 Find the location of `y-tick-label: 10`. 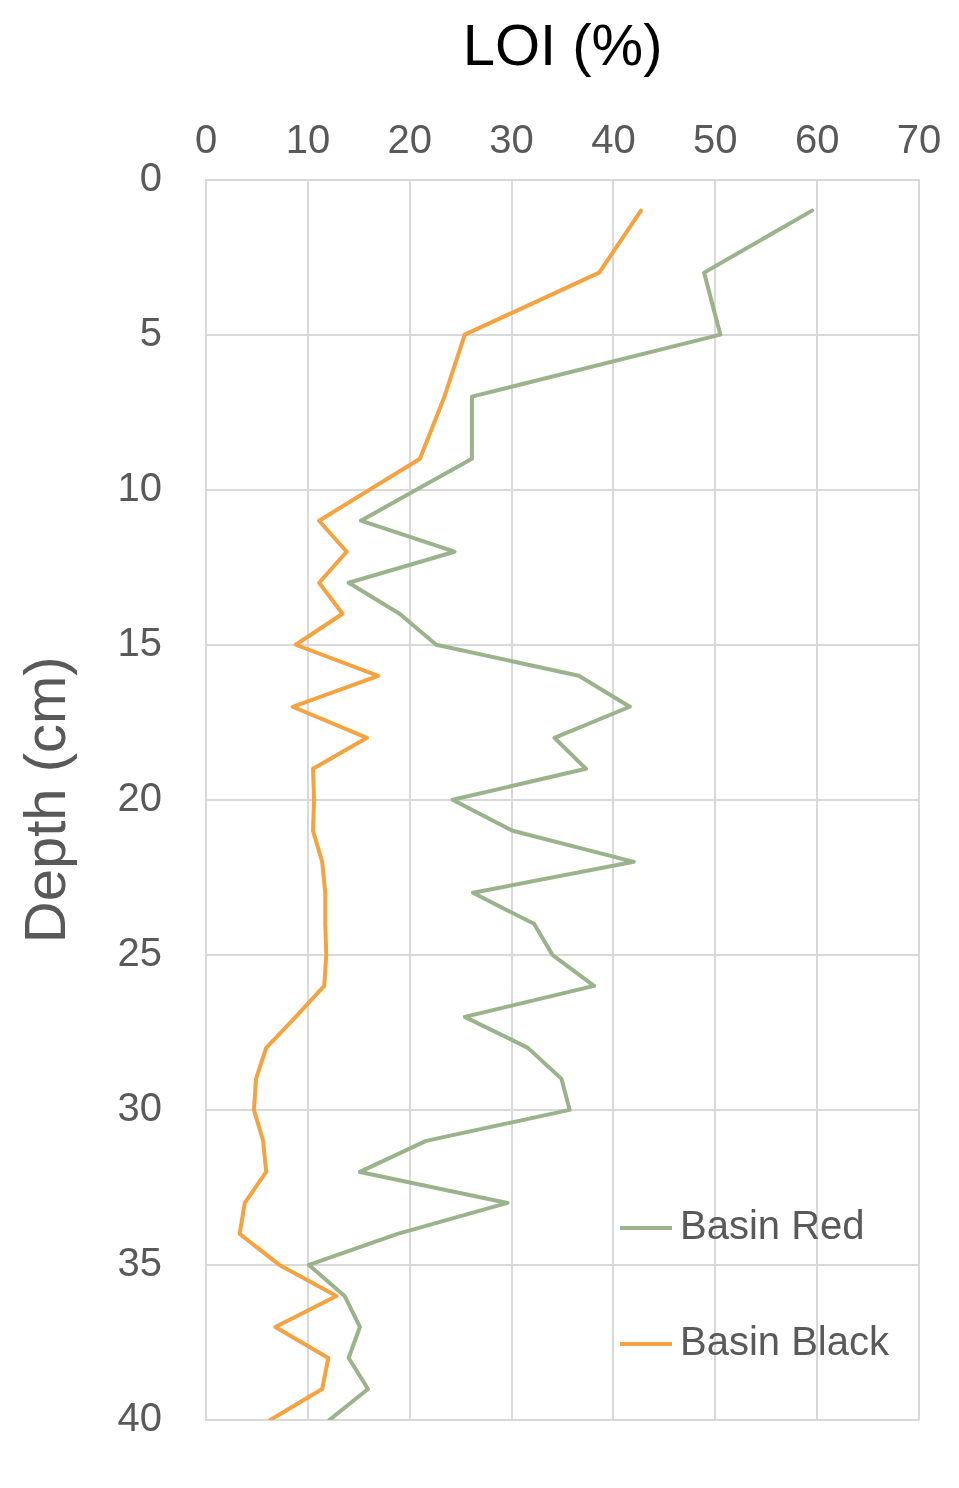

y-tick-label: 10 is located at coordinates (140, 486).